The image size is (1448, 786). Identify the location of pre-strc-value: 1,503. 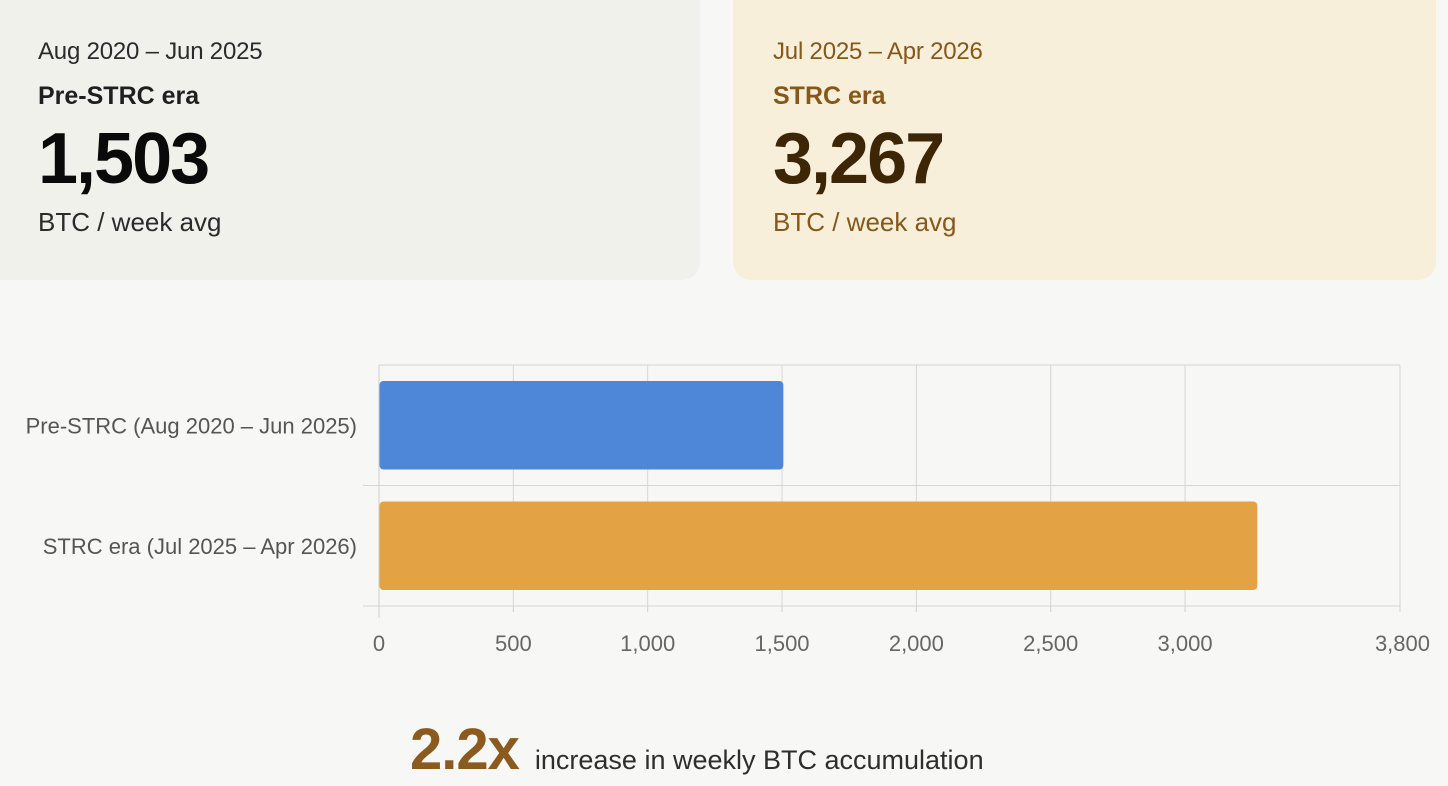
(124, 159).